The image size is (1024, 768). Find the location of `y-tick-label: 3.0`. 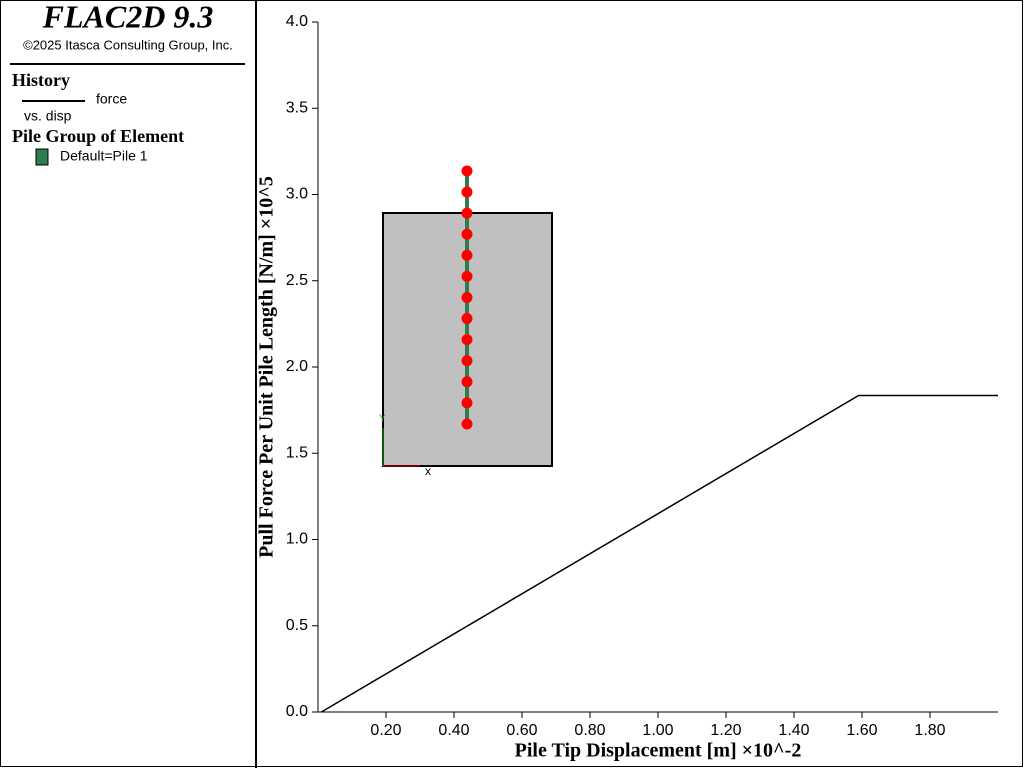

y-tick-label: 3.0 is located at coordinates (297, 194).